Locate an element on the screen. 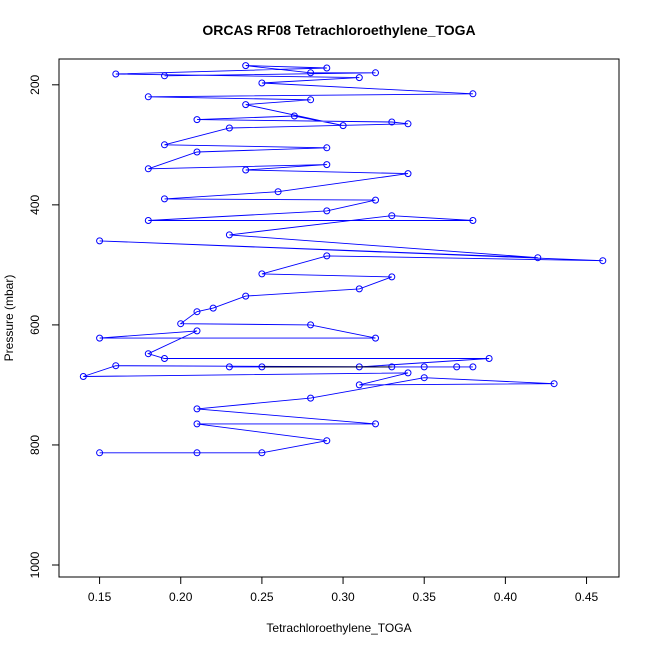  y-tick-label: 600 is located at coordinates (35, 325).